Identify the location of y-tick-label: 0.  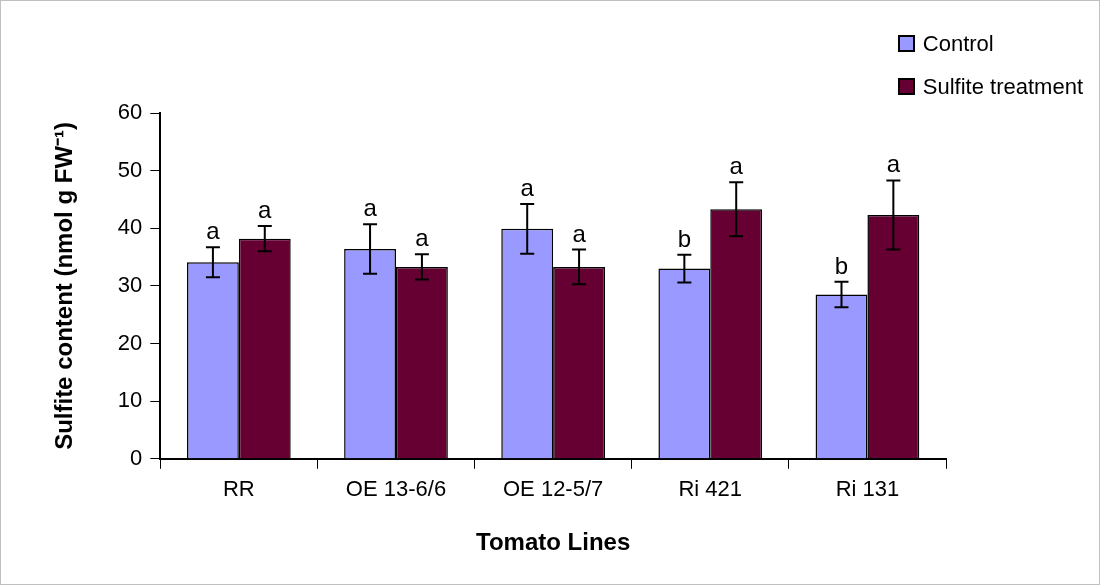
(136, 457).